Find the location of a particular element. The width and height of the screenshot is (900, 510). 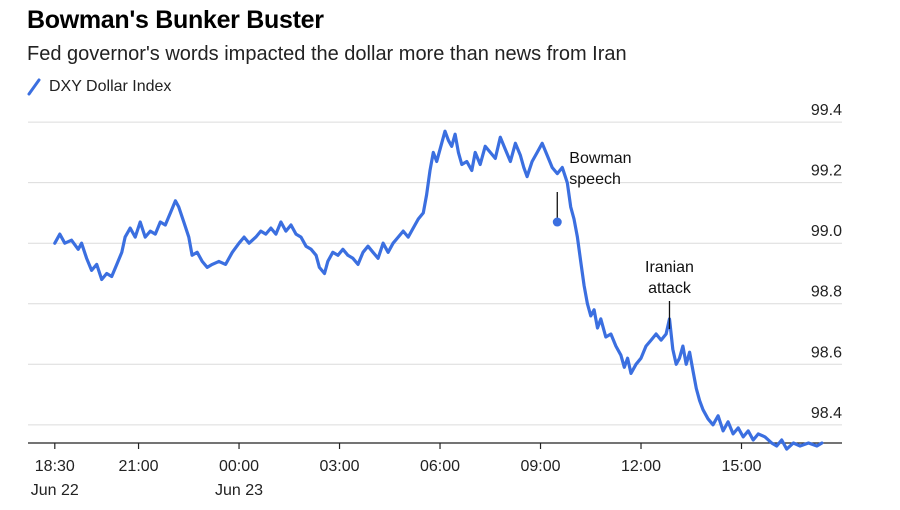

annotation-label: speech is located at coordinates (595, 179).